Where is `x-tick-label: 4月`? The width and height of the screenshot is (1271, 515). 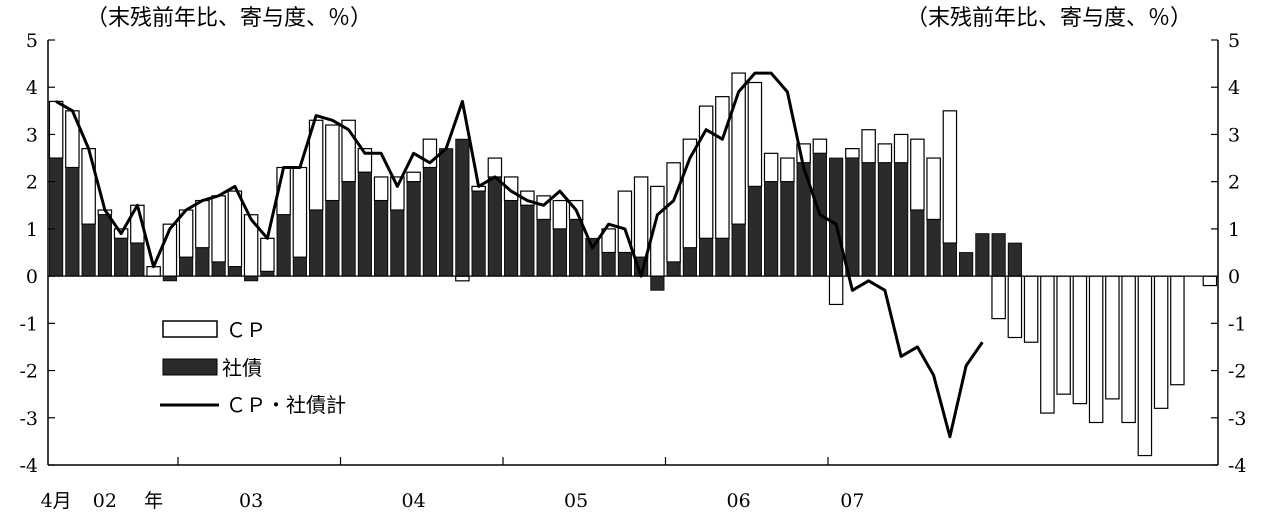 x-tick-label: 4月 is located at coordinates (56, 501).